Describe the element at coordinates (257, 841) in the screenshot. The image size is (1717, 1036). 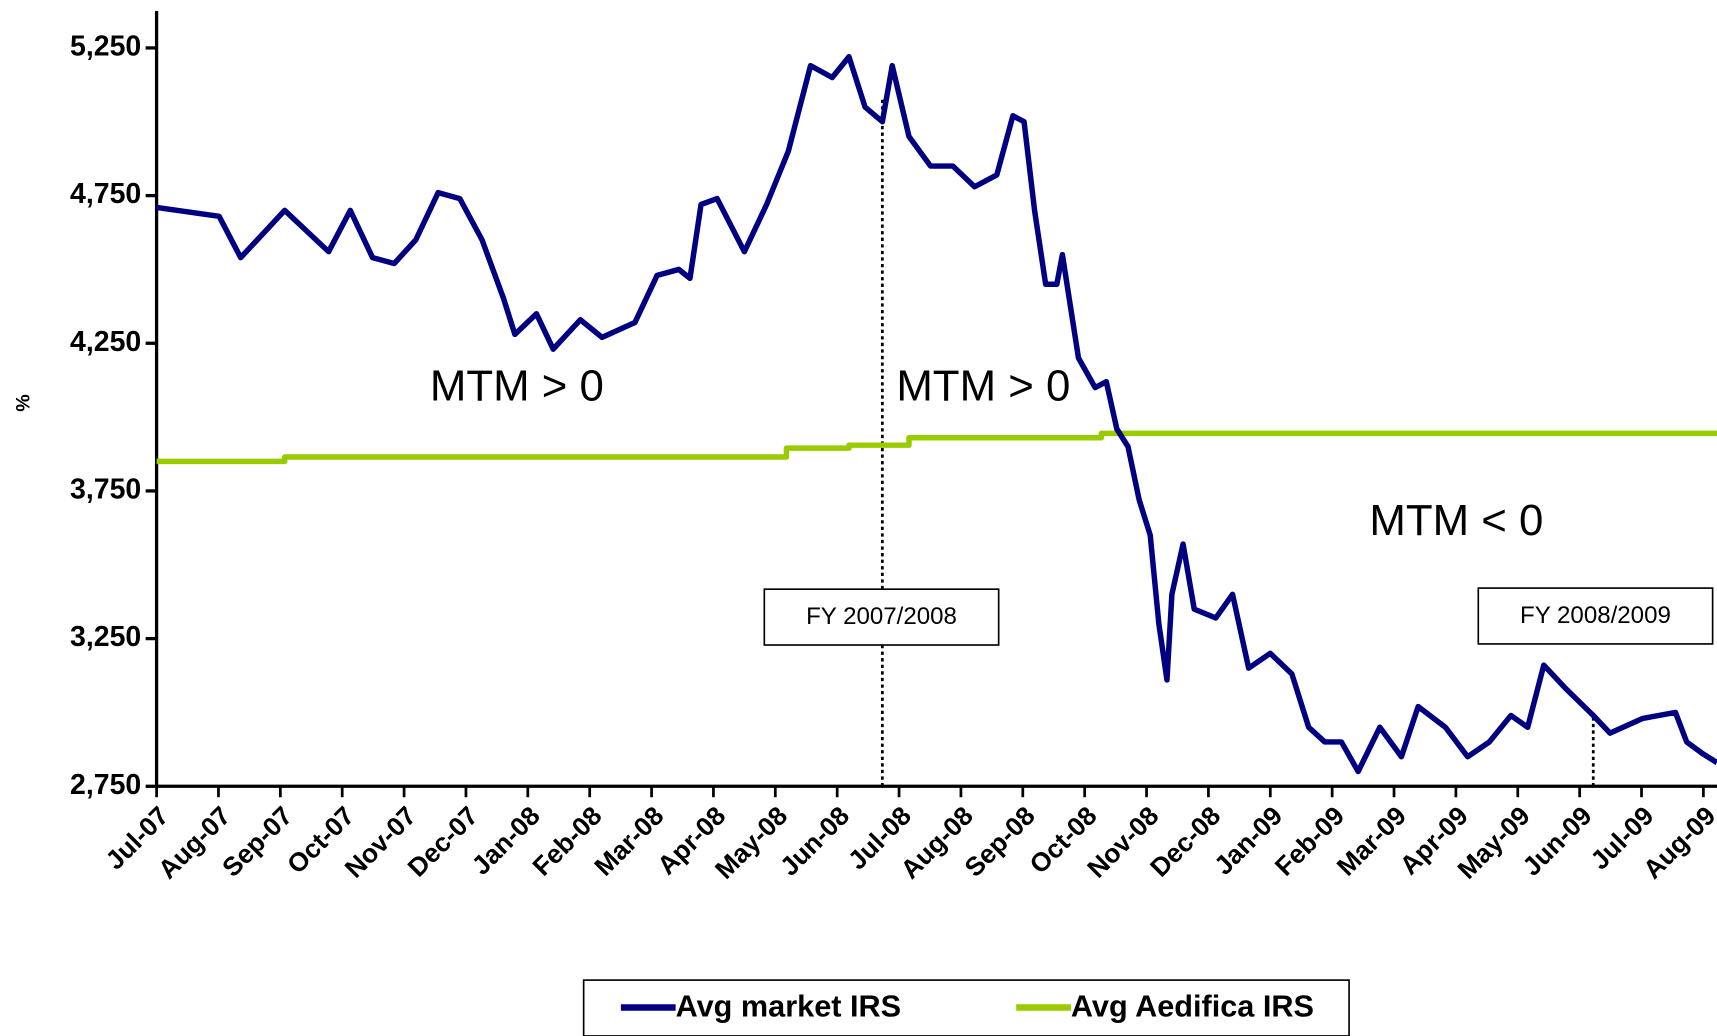
I see `x-tick-label: Sep-07` at that location.